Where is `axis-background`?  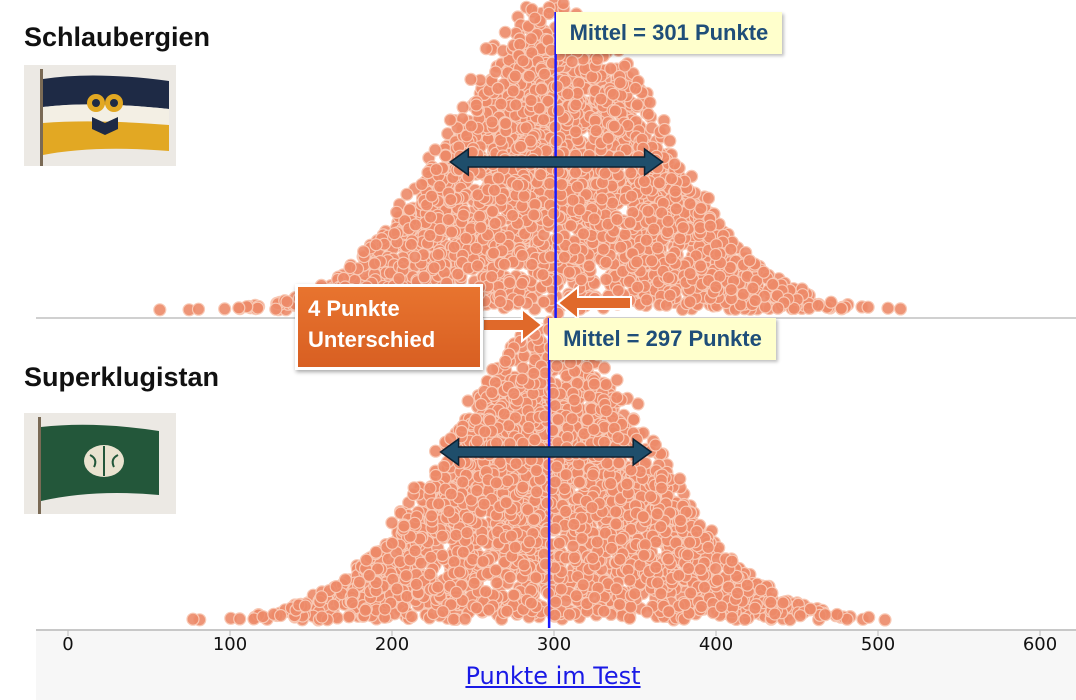 axis-background is located at coordinates (556, 665).